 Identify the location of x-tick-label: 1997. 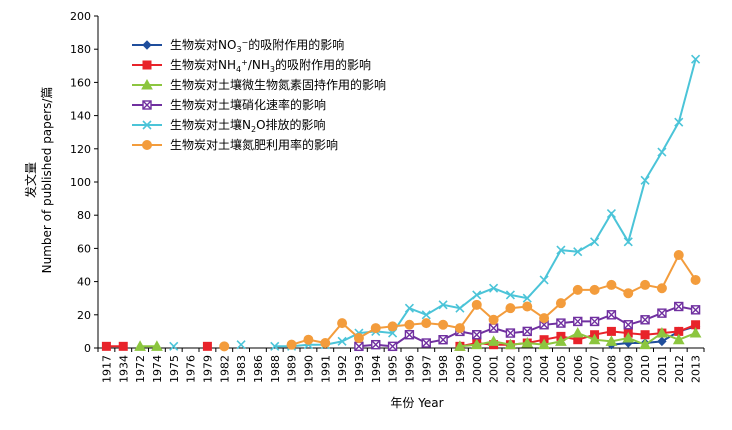
(426, 369).